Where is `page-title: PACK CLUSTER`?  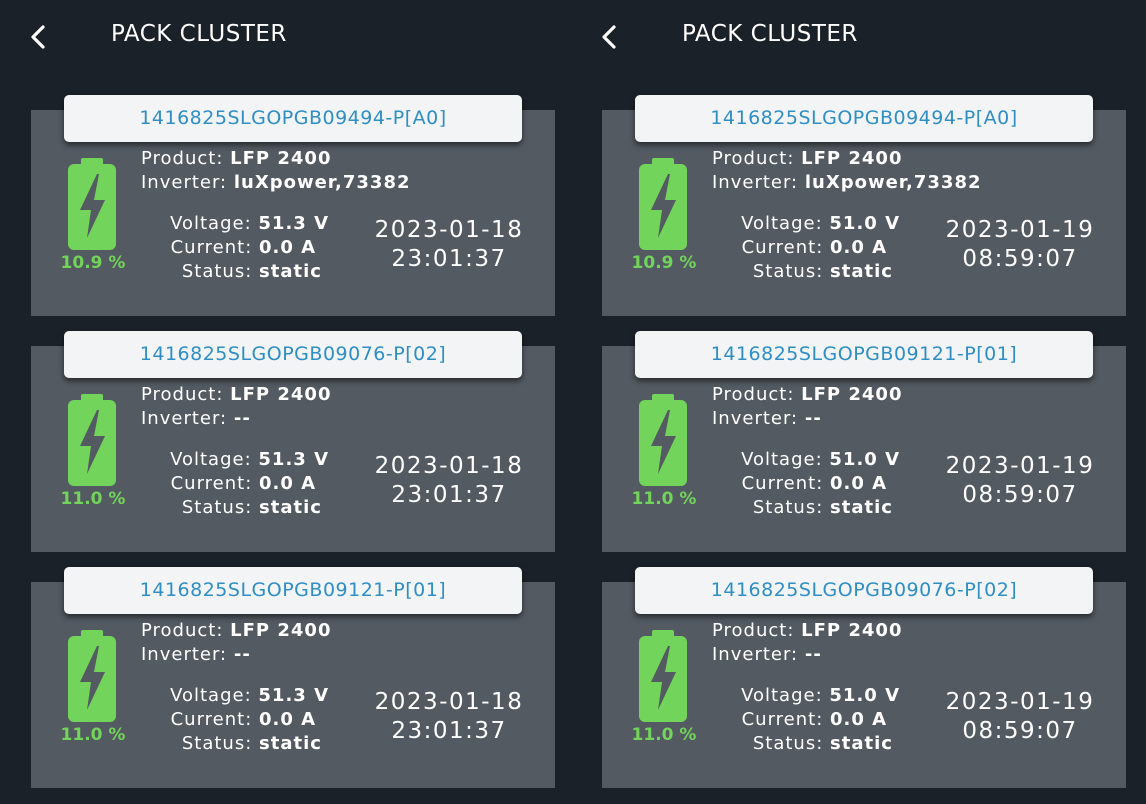 page-title: PACK CLUSTER is located at coordinates (770, 34).